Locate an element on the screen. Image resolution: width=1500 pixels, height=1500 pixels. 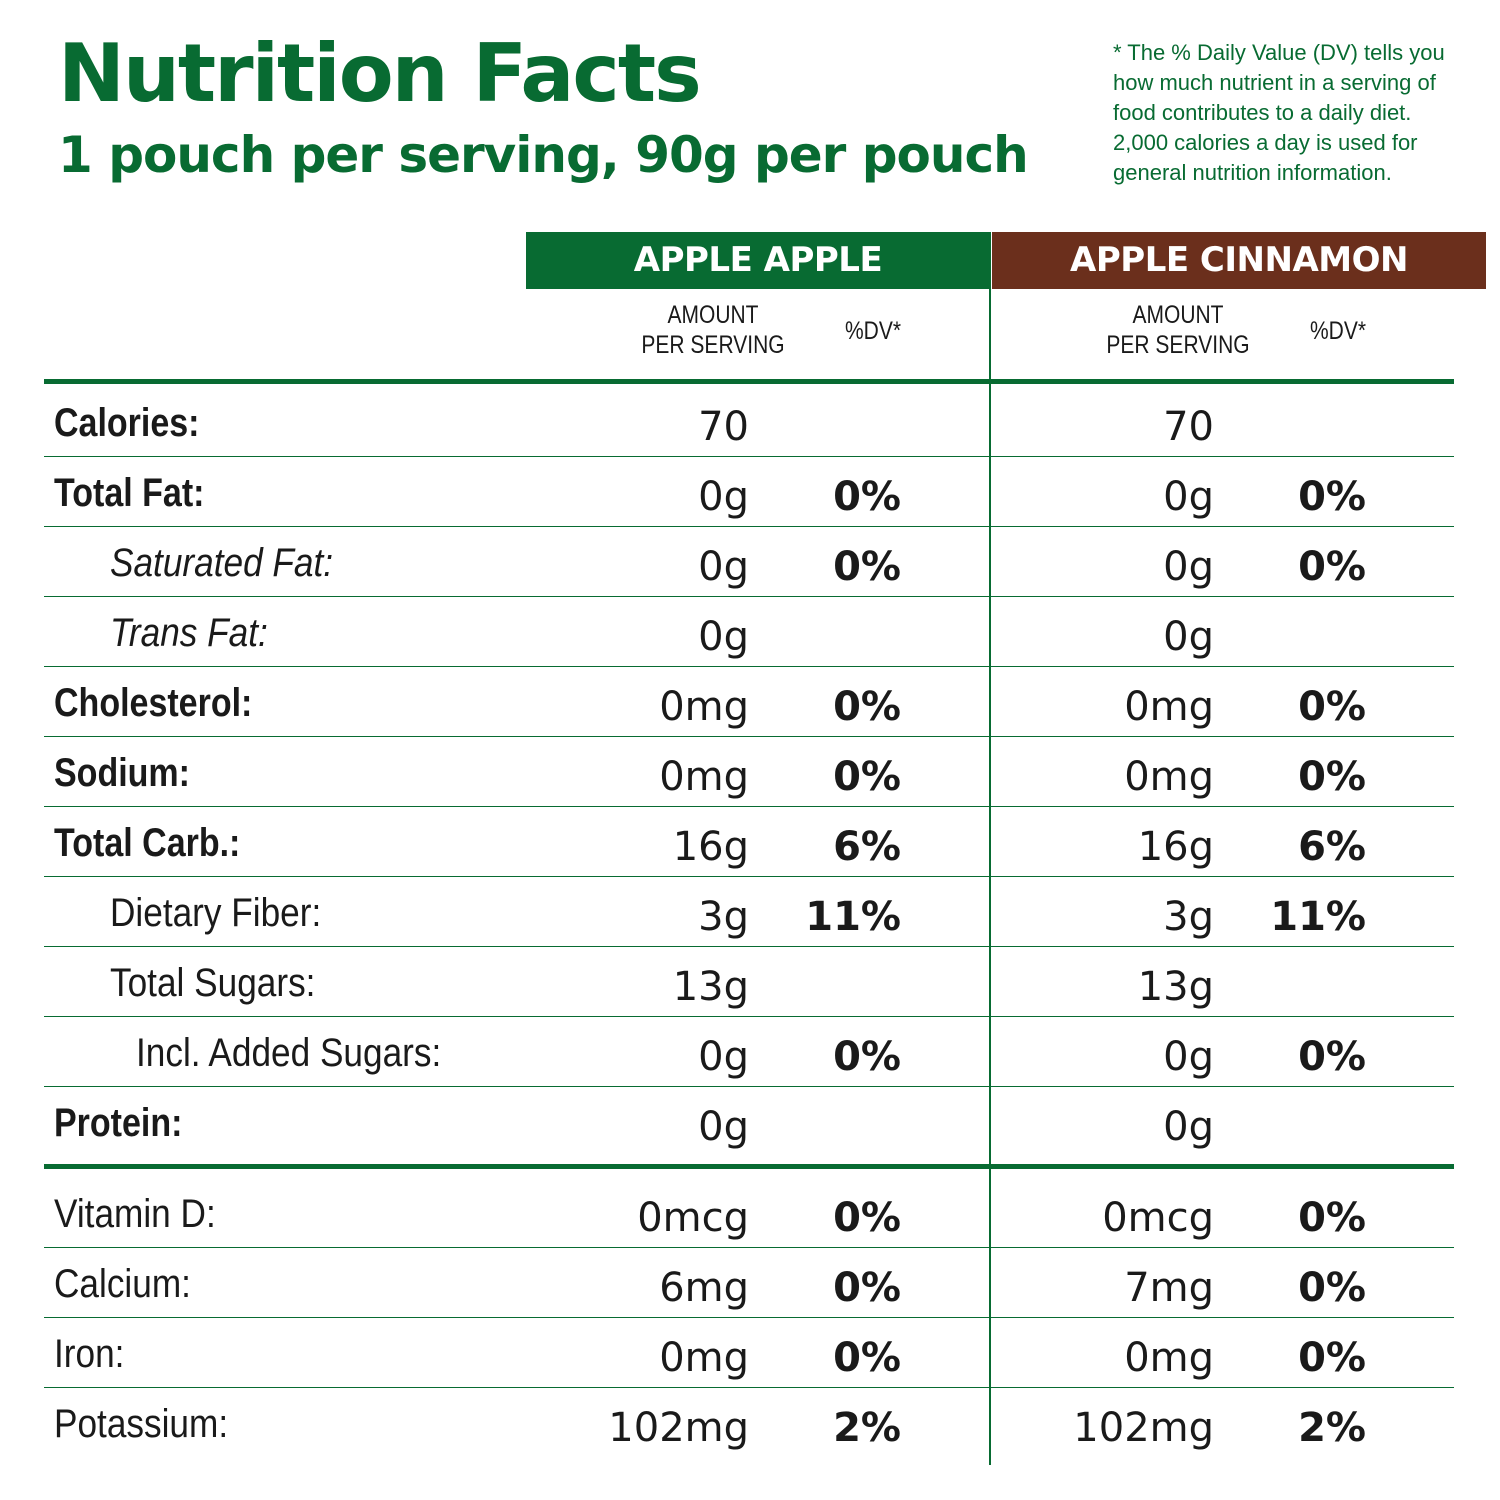
nutrient-row: Protein: 0g 0g is located at coordinates (749, 1122).